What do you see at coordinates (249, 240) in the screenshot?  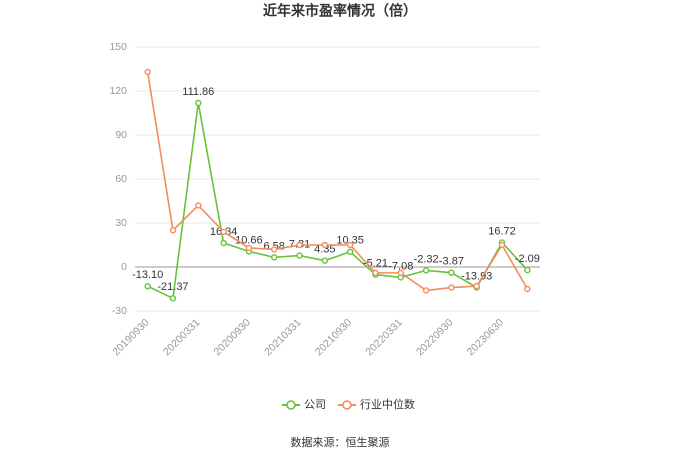 I see `data-label: 10.66` at bounding box center [249, 240].